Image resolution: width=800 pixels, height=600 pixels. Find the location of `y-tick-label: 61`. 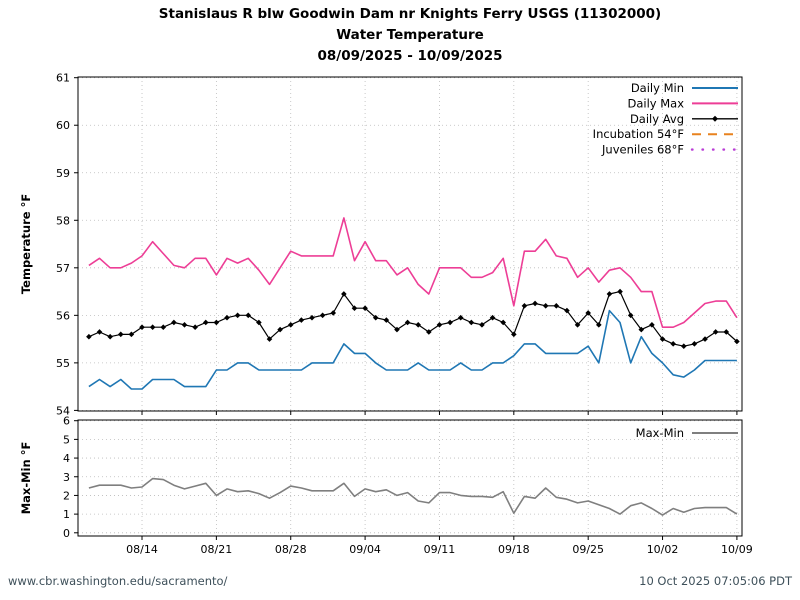

y-tick-label: 61 is located at coordinates (63, 78).